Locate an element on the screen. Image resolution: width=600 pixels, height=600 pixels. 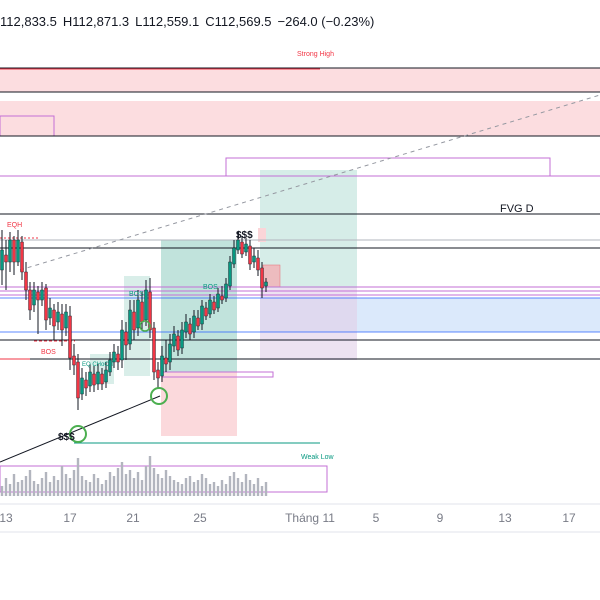
open-value: 112,833.5 is located at coordinates (28, 21).